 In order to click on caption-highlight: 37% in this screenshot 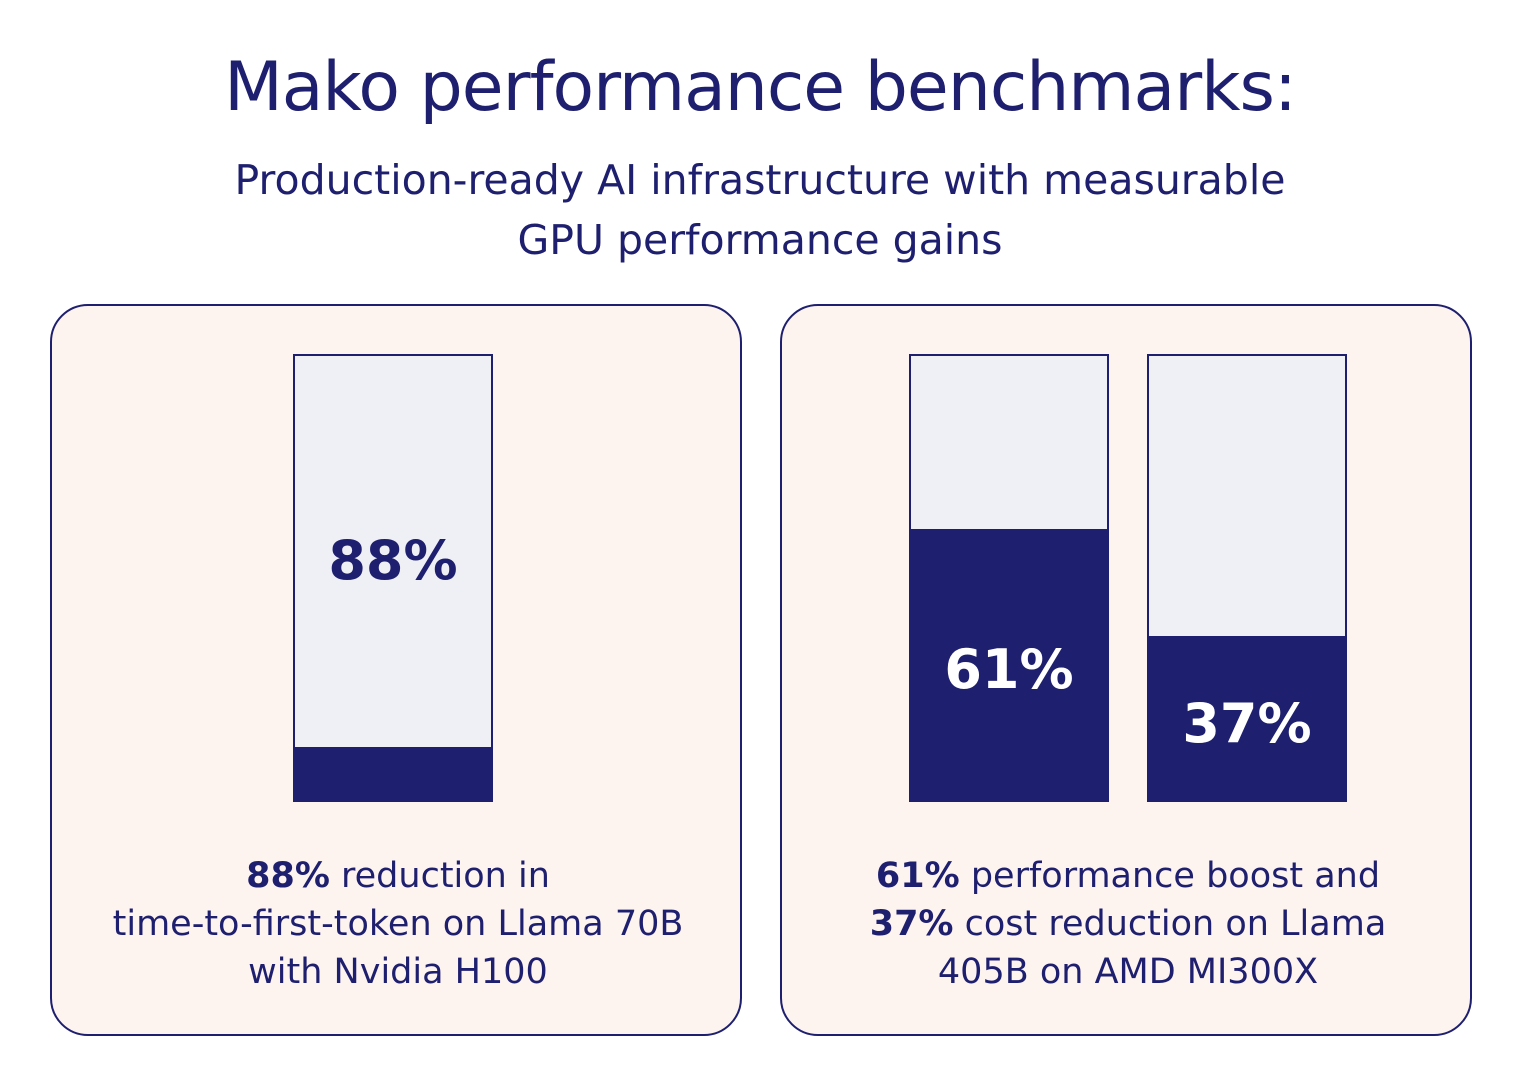, I will do `click(911, 924)`.